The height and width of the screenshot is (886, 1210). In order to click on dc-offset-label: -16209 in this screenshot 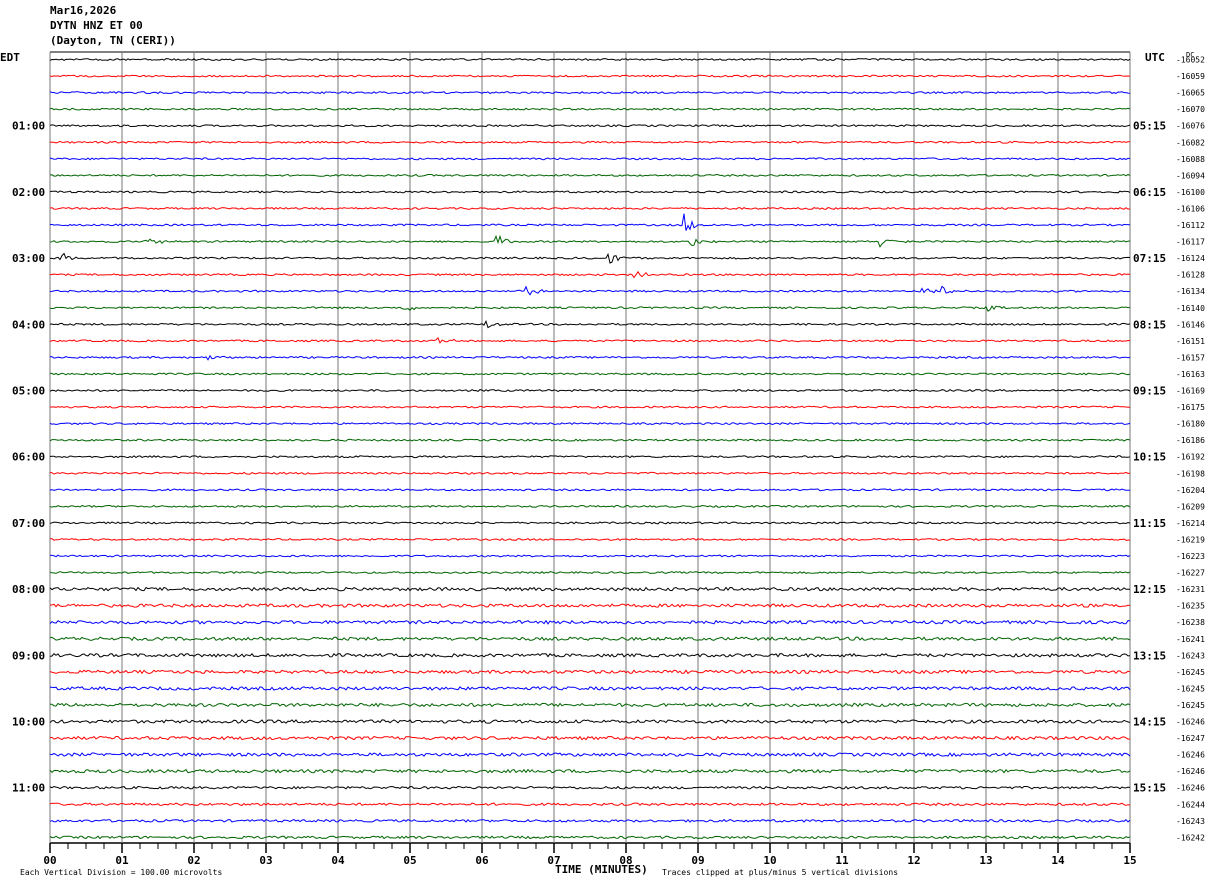, I will do `click(1190, 506)`.